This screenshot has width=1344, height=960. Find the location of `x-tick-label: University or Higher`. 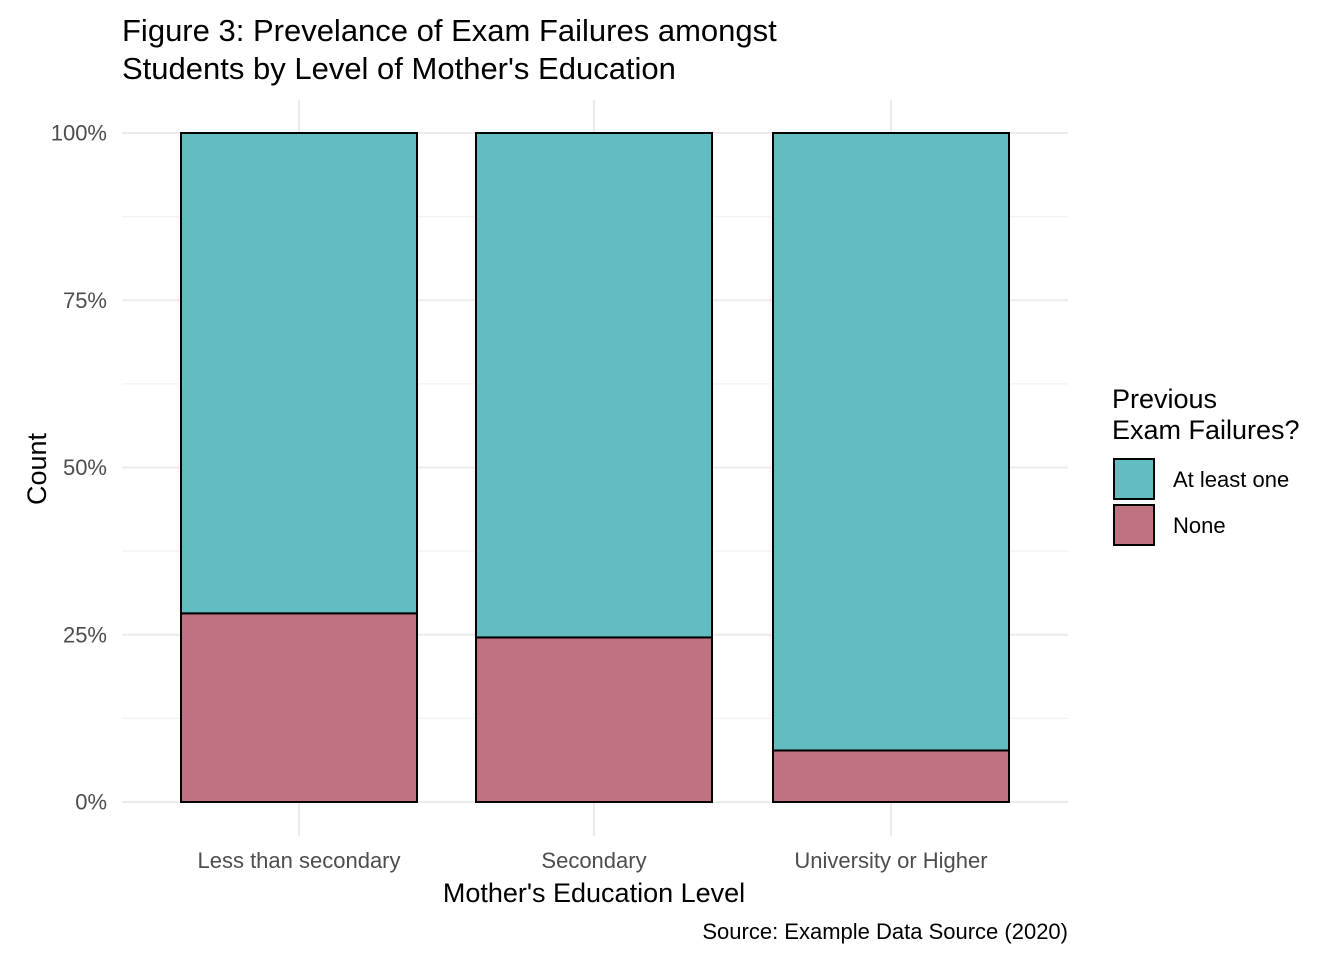

x-tick-label: University or Higher is located at coordinates (890, 860).